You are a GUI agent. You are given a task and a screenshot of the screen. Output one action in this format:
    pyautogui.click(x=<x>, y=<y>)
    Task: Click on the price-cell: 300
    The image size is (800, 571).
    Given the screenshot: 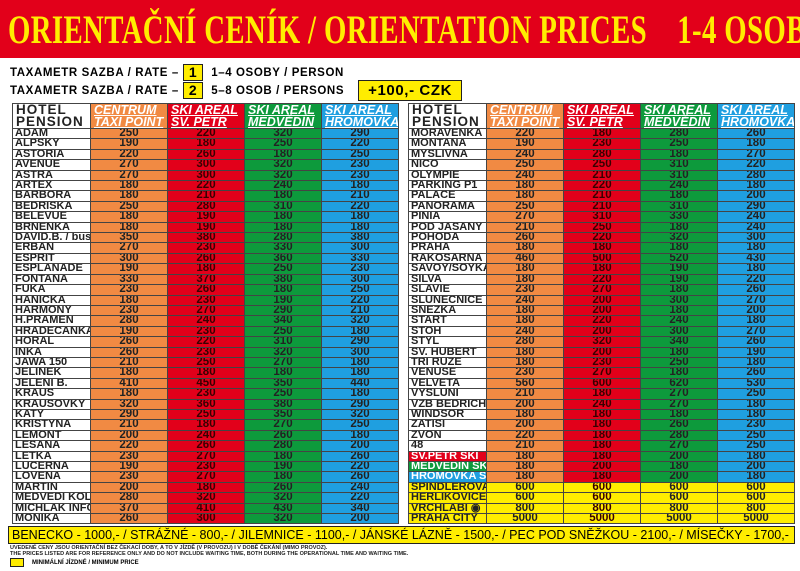 What is the action you would take?
    pyautogui.click(x=206, y=165)
    